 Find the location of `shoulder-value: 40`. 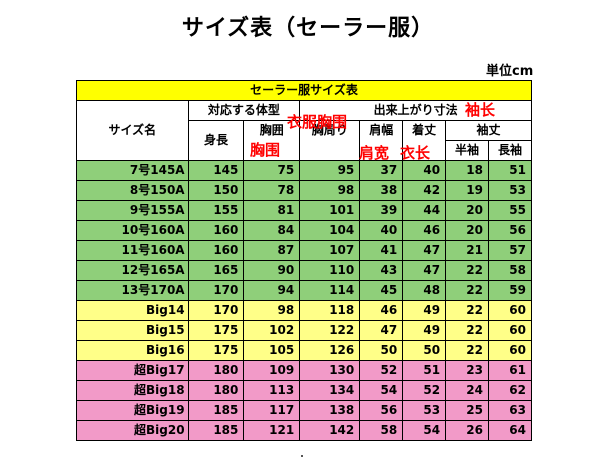

shoulder-value: 40 is located at coordinates (381, 230).